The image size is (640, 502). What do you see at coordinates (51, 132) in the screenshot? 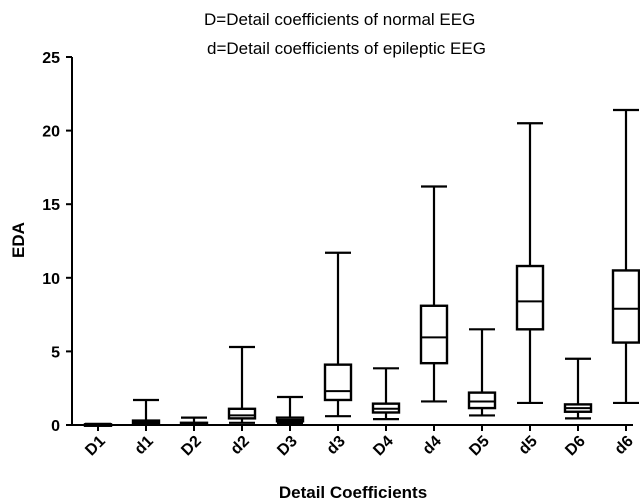
I see `y-tick-label: 20` at bounding box center [51, 132].